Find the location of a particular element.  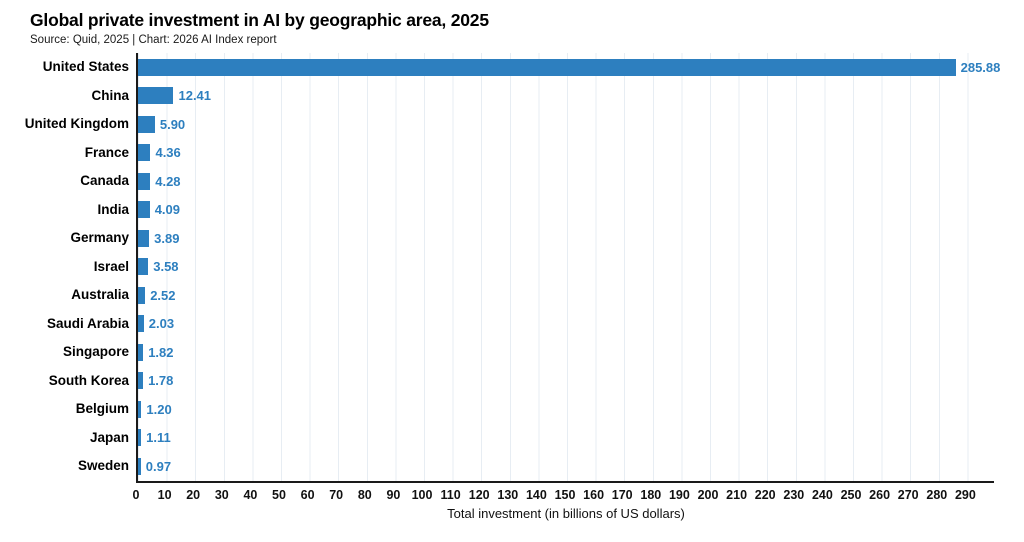

value-label: 1.11 is located at coordinates (158, 438).